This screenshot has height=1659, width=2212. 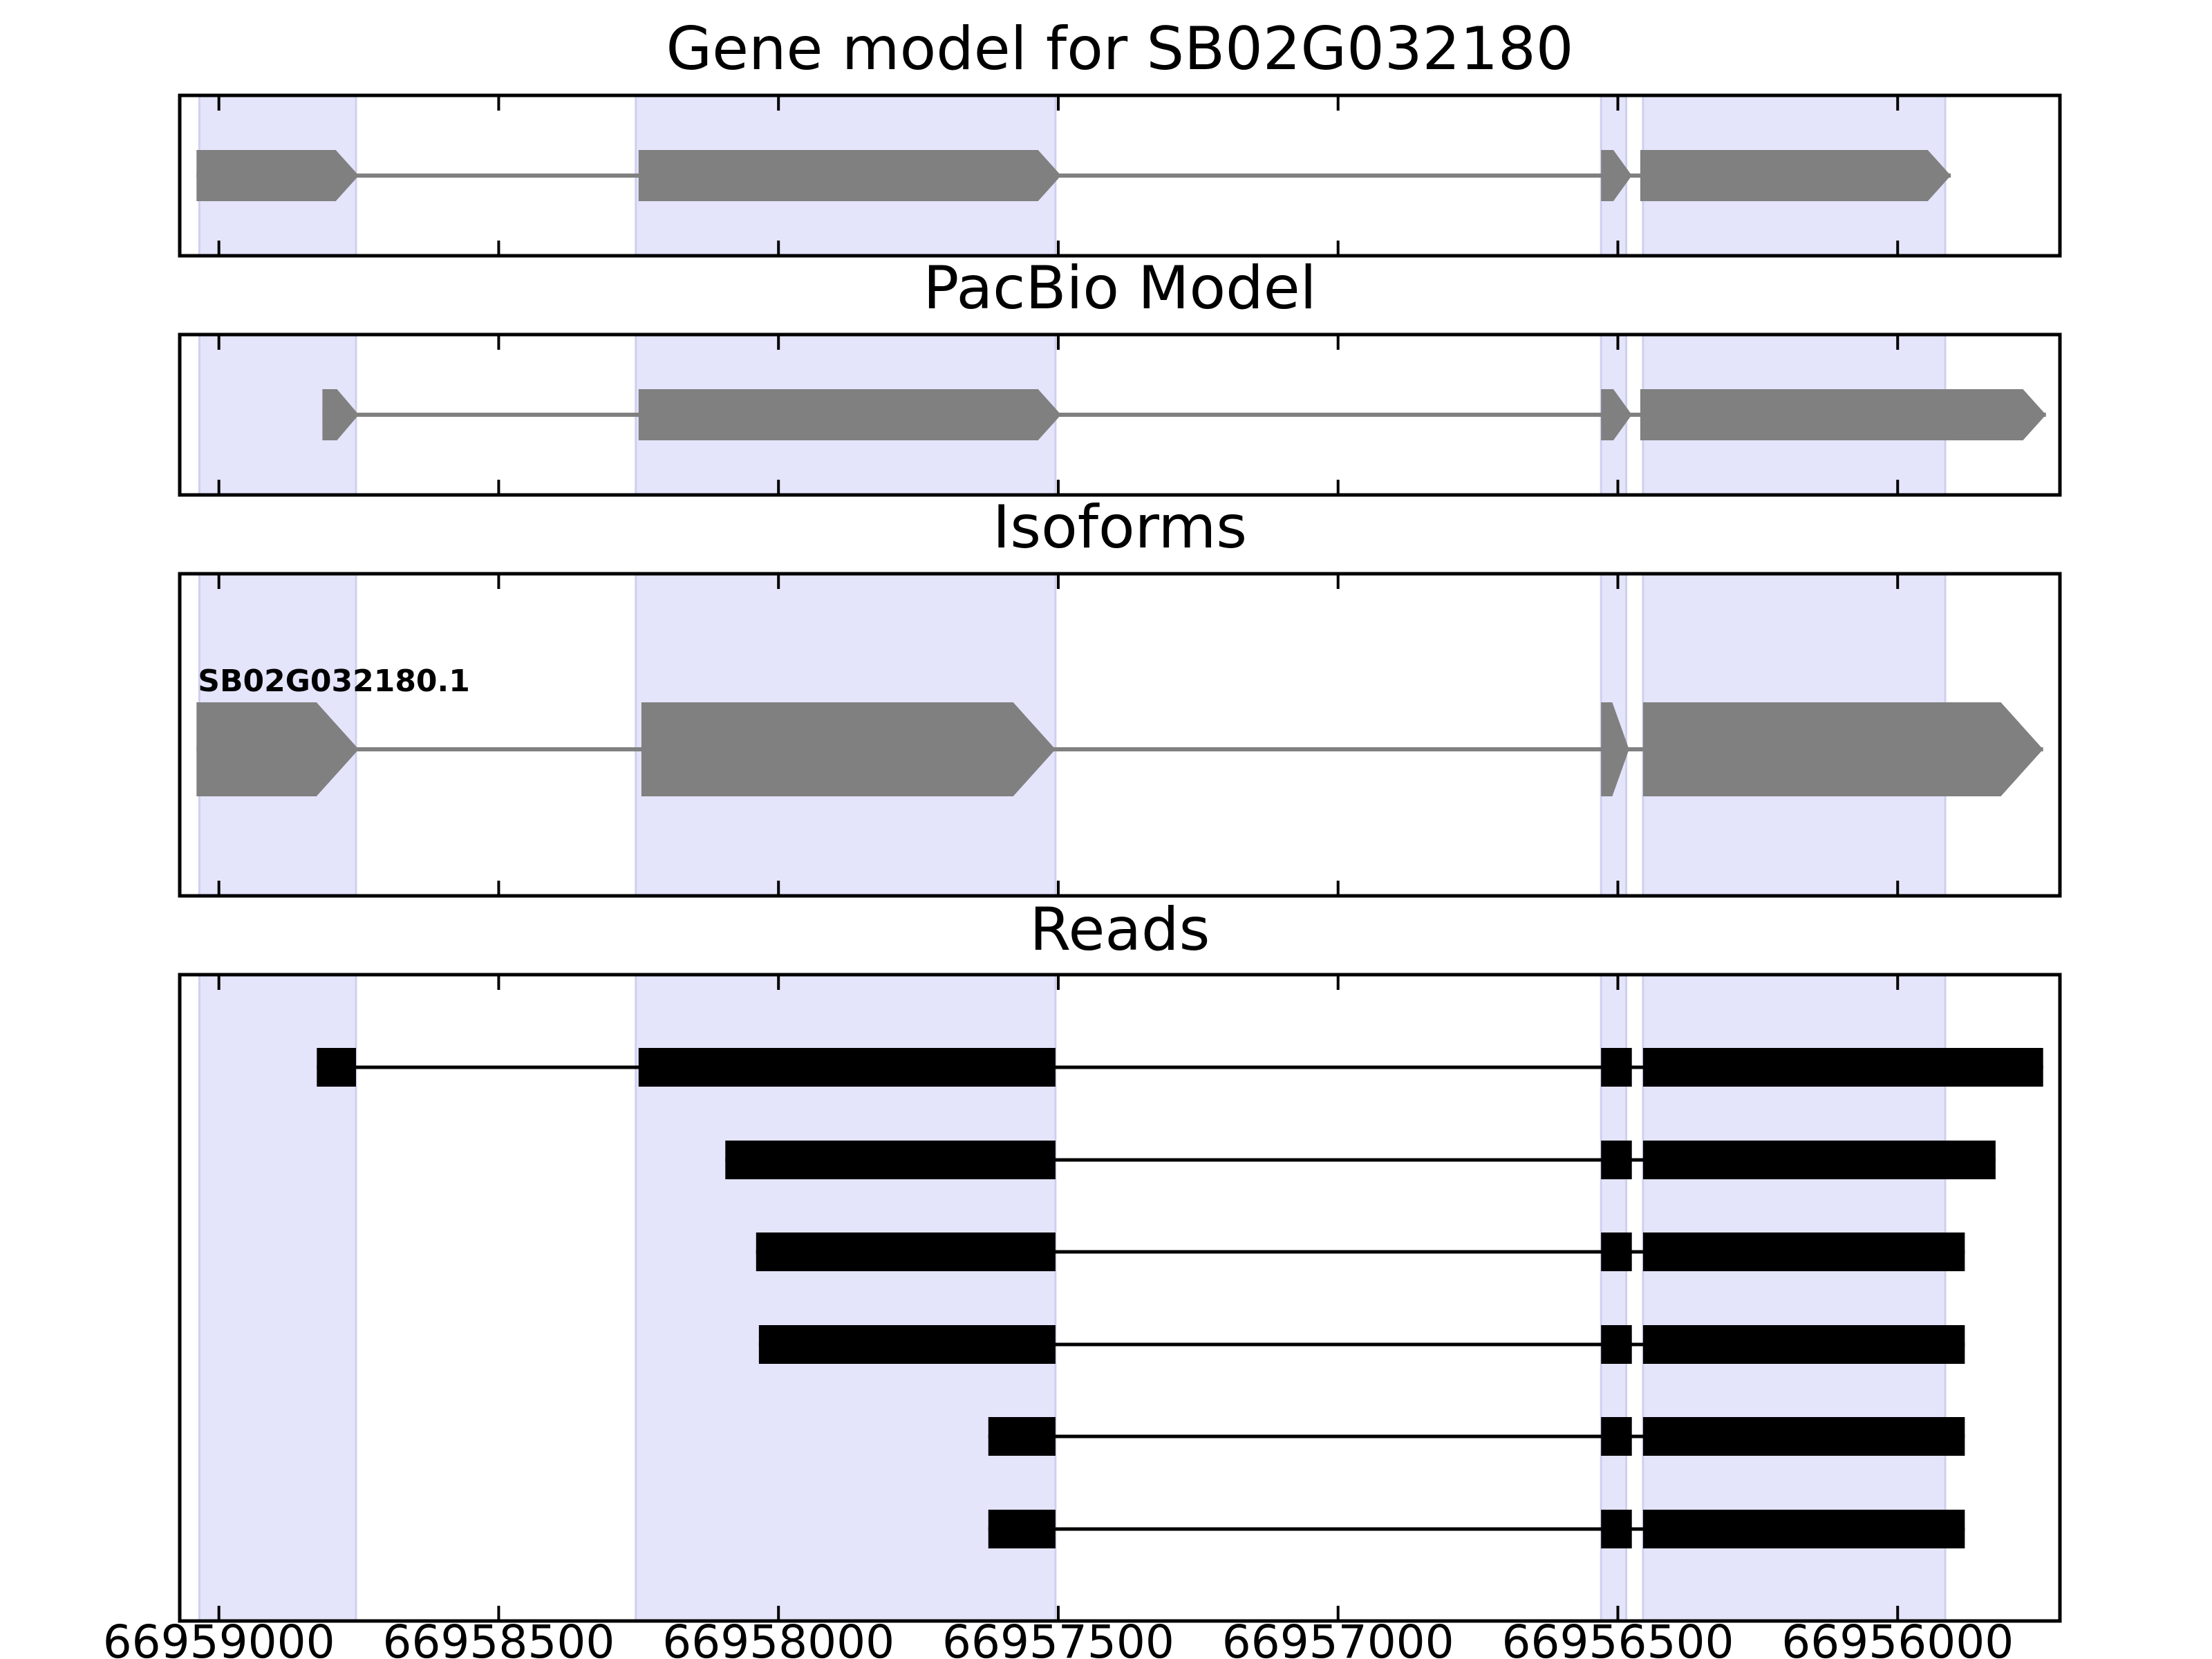 I want to click on gene-model-panel: Gene model for SB02G032180, so click(x=1120, y=136).